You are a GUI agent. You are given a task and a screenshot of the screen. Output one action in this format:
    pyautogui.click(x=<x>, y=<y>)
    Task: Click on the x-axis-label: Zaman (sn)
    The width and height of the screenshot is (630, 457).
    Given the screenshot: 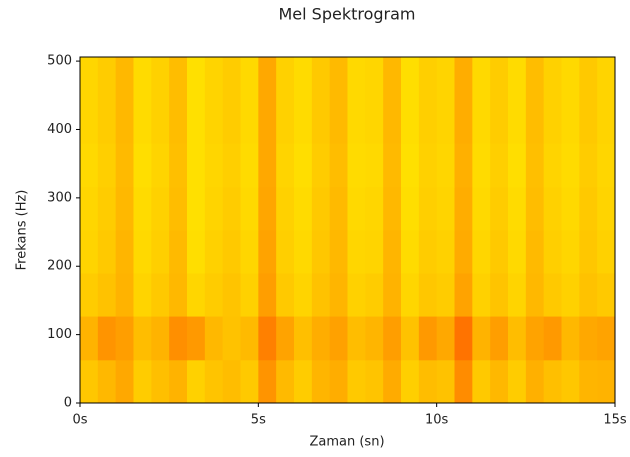 What is the action you would take?
    pyautogui.click(x=346, y=442)
    